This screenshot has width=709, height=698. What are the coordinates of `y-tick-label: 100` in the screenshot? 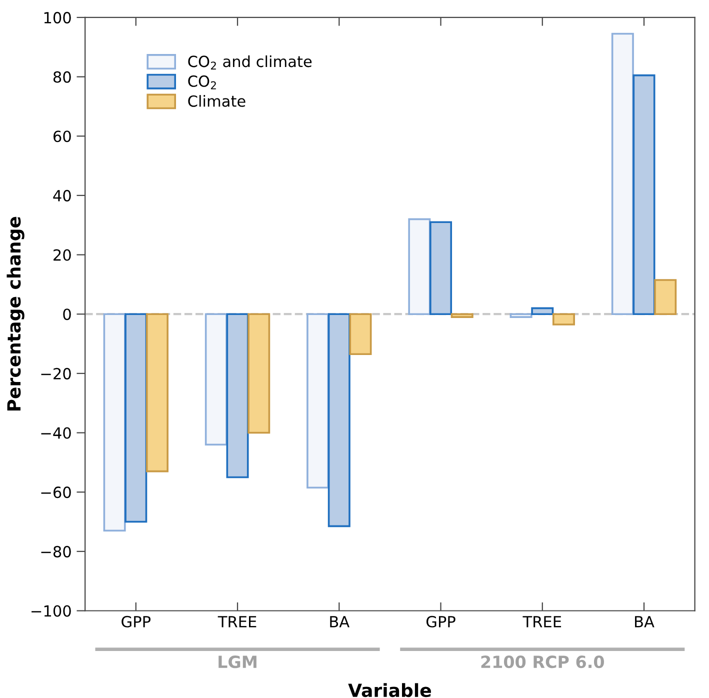 It's located at (57, 18).